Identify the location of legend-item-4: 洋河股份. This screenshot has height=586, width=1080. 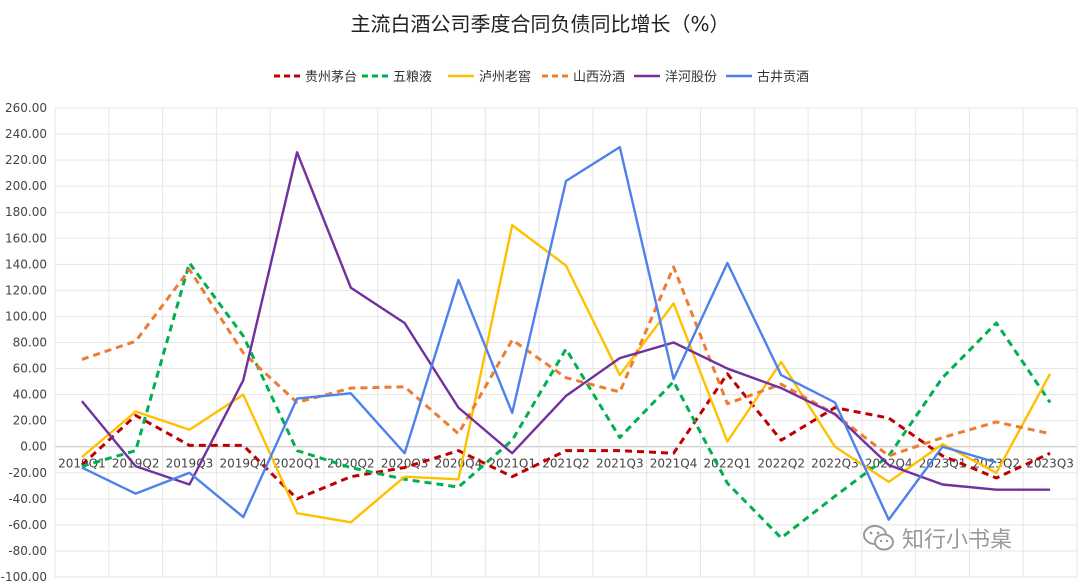
(675, 77).